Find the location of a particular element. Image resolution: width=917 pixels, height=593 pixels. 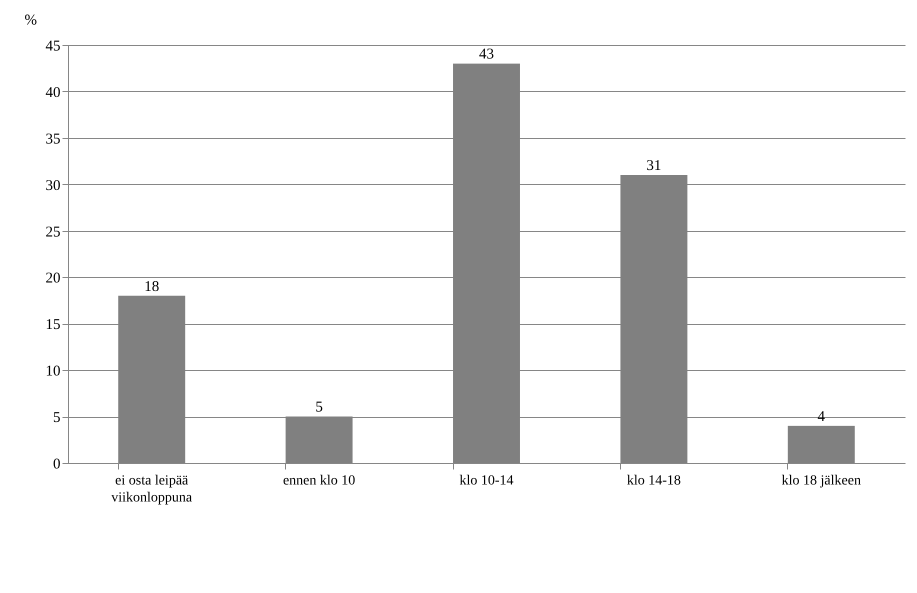

data-label: 43 is located at coordinates (486, 54).